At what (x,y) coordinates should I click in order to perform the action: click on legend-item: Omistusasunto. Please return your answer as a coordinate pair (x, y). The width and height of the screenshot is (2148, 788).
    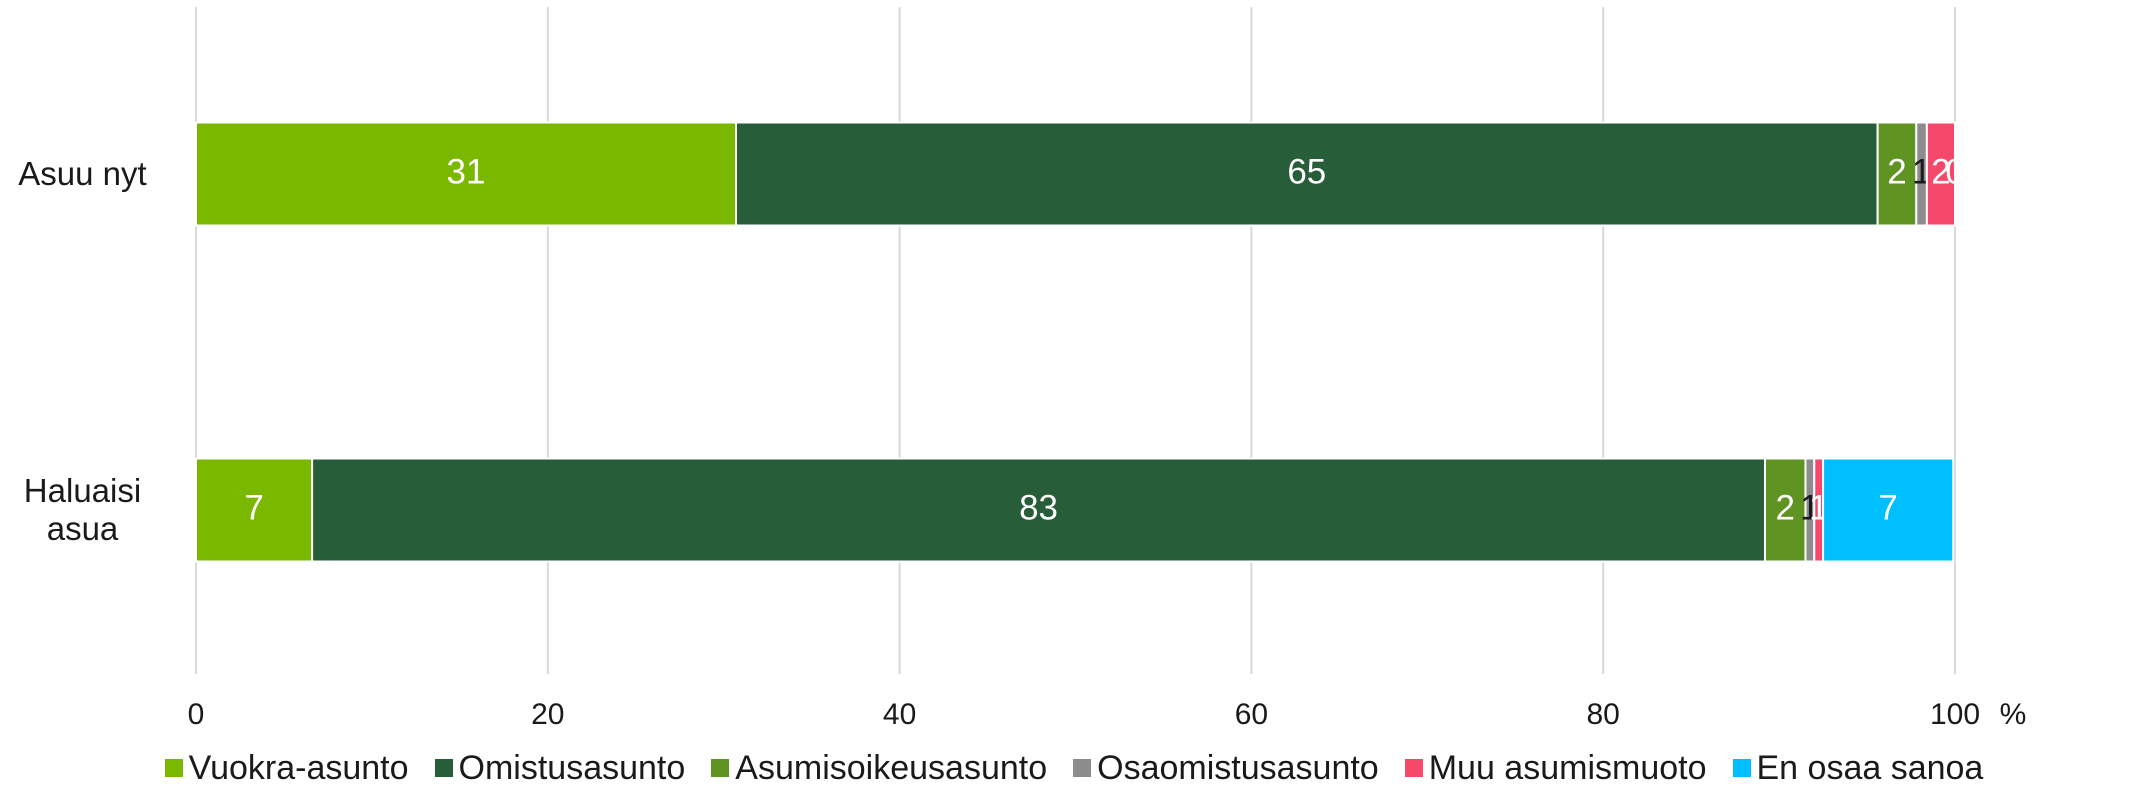
    Looking at the image, I should click on (560, 768).